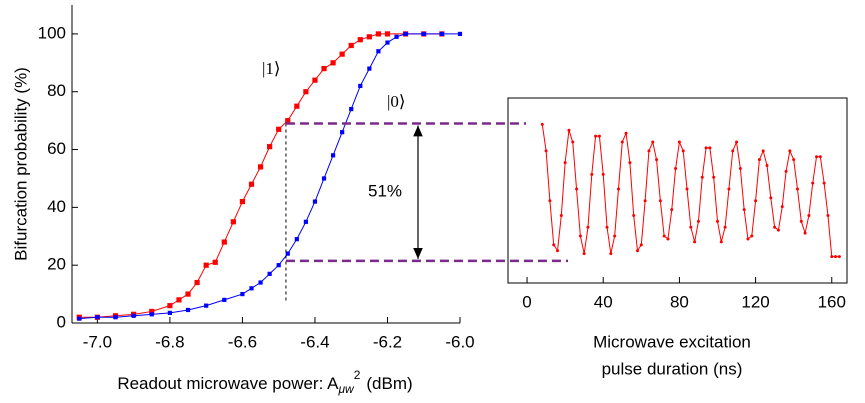 The width and height of the screenshot is (865, 403). What do you see at coordinates (169, 341) in the screenshot?
I see `x-tick-label: -6.8` at bounding box center [169, 341].